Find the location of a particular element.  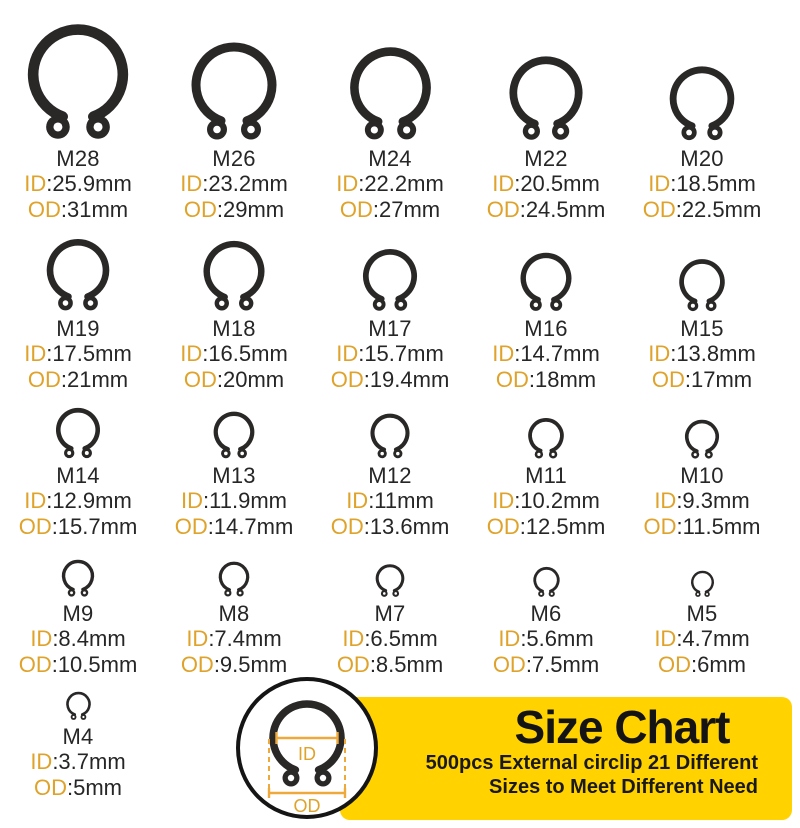

inner-diameter-value: ID:3.7mm is located at coordinates (78, 761).